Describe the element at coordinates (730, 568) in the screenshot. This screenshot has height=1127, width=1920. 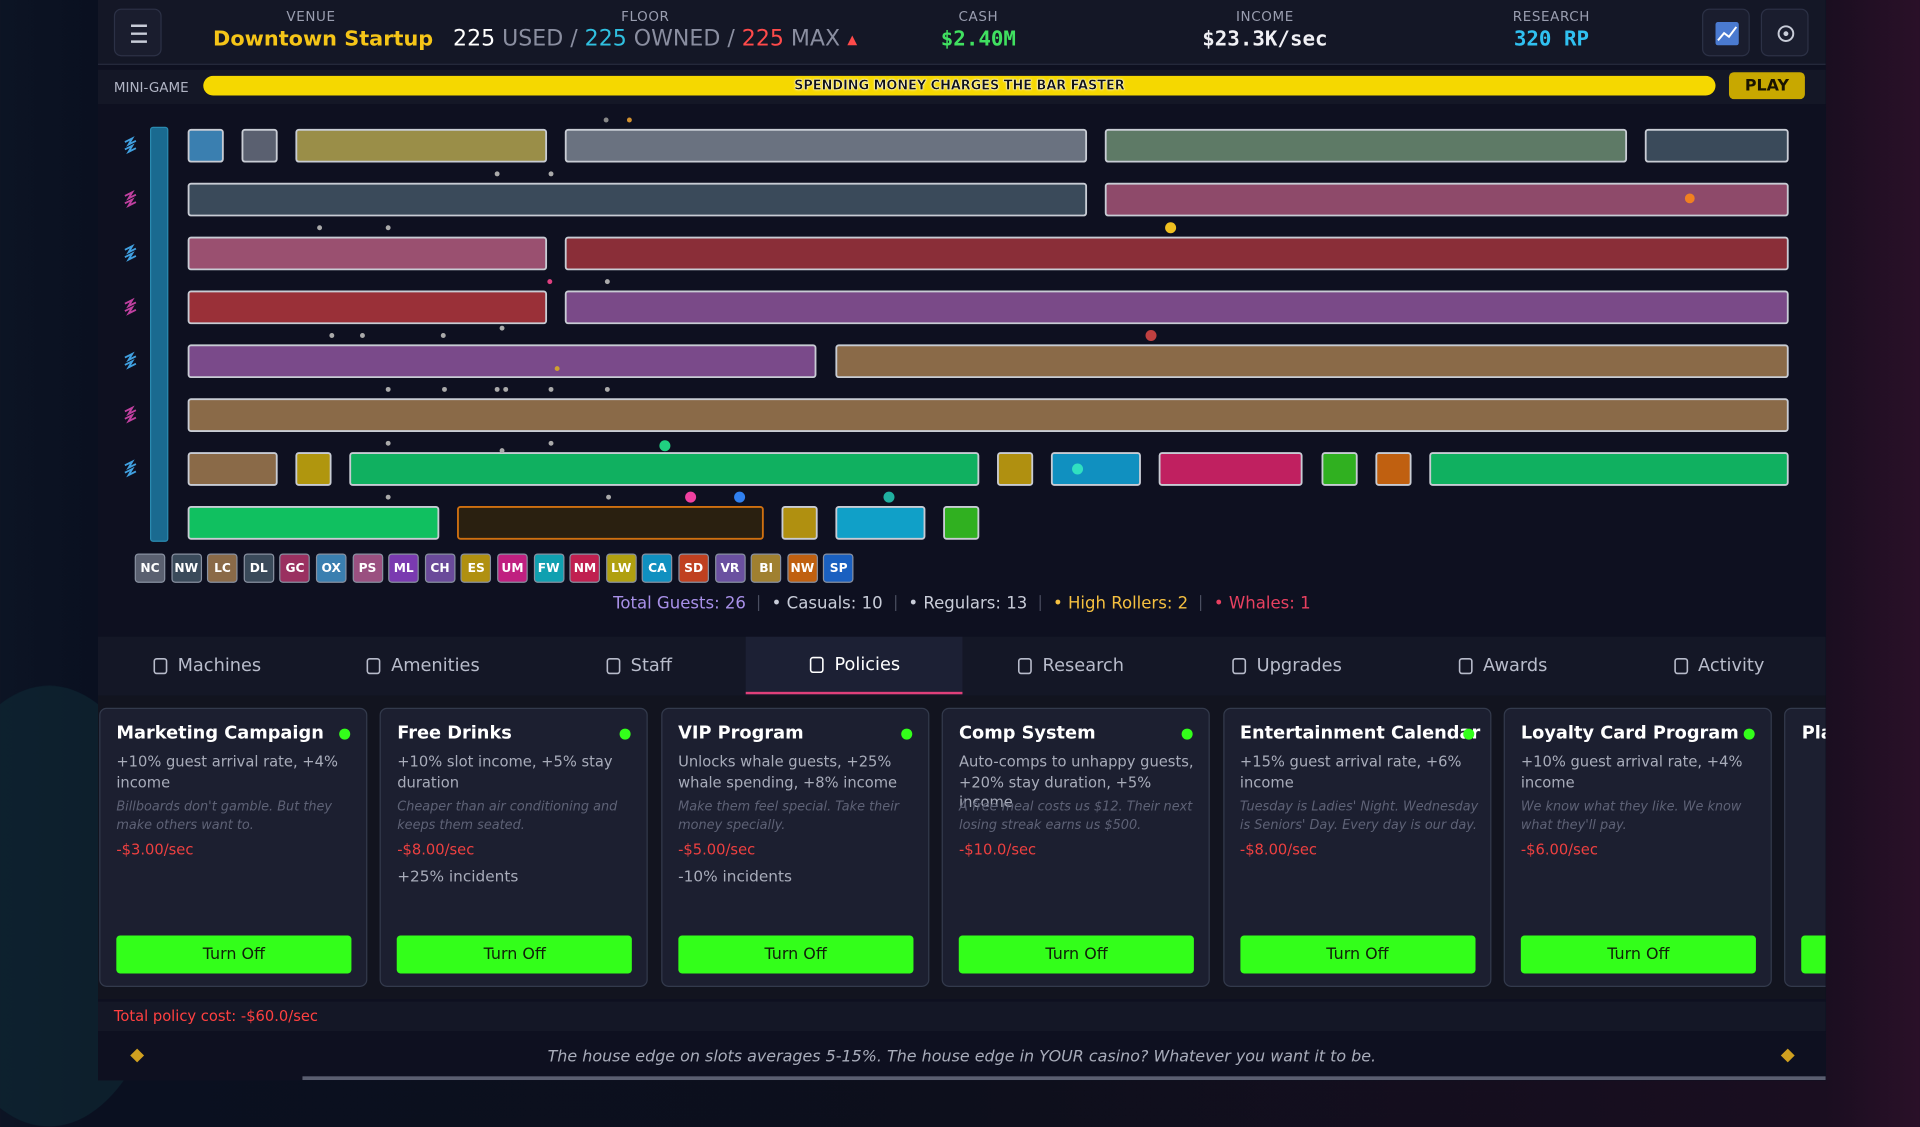
I see `machine-chip: VR` at that location.